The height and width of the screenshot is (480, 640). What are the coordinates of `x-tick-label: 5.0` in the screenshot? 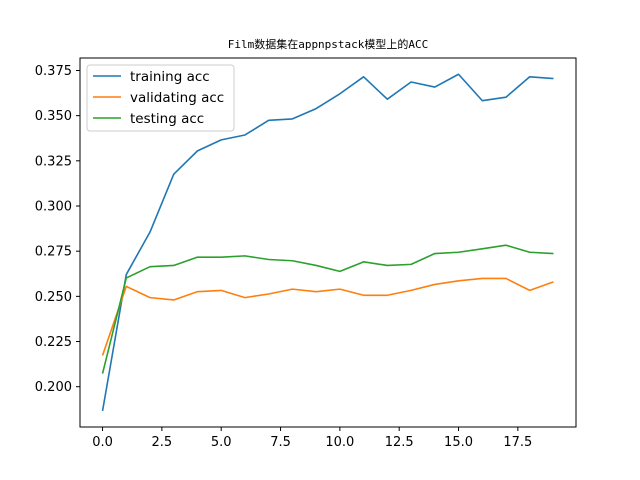 It's located at (221, 442).